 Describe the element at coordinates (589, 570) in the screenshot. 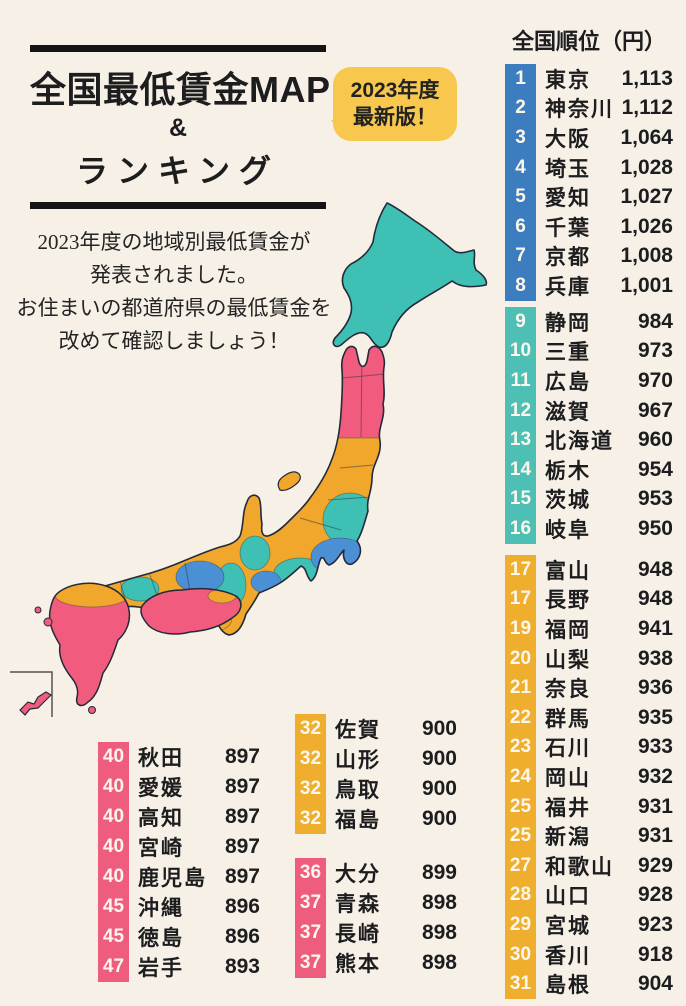

I see `ranking-row: 17 富山 948` at that location.